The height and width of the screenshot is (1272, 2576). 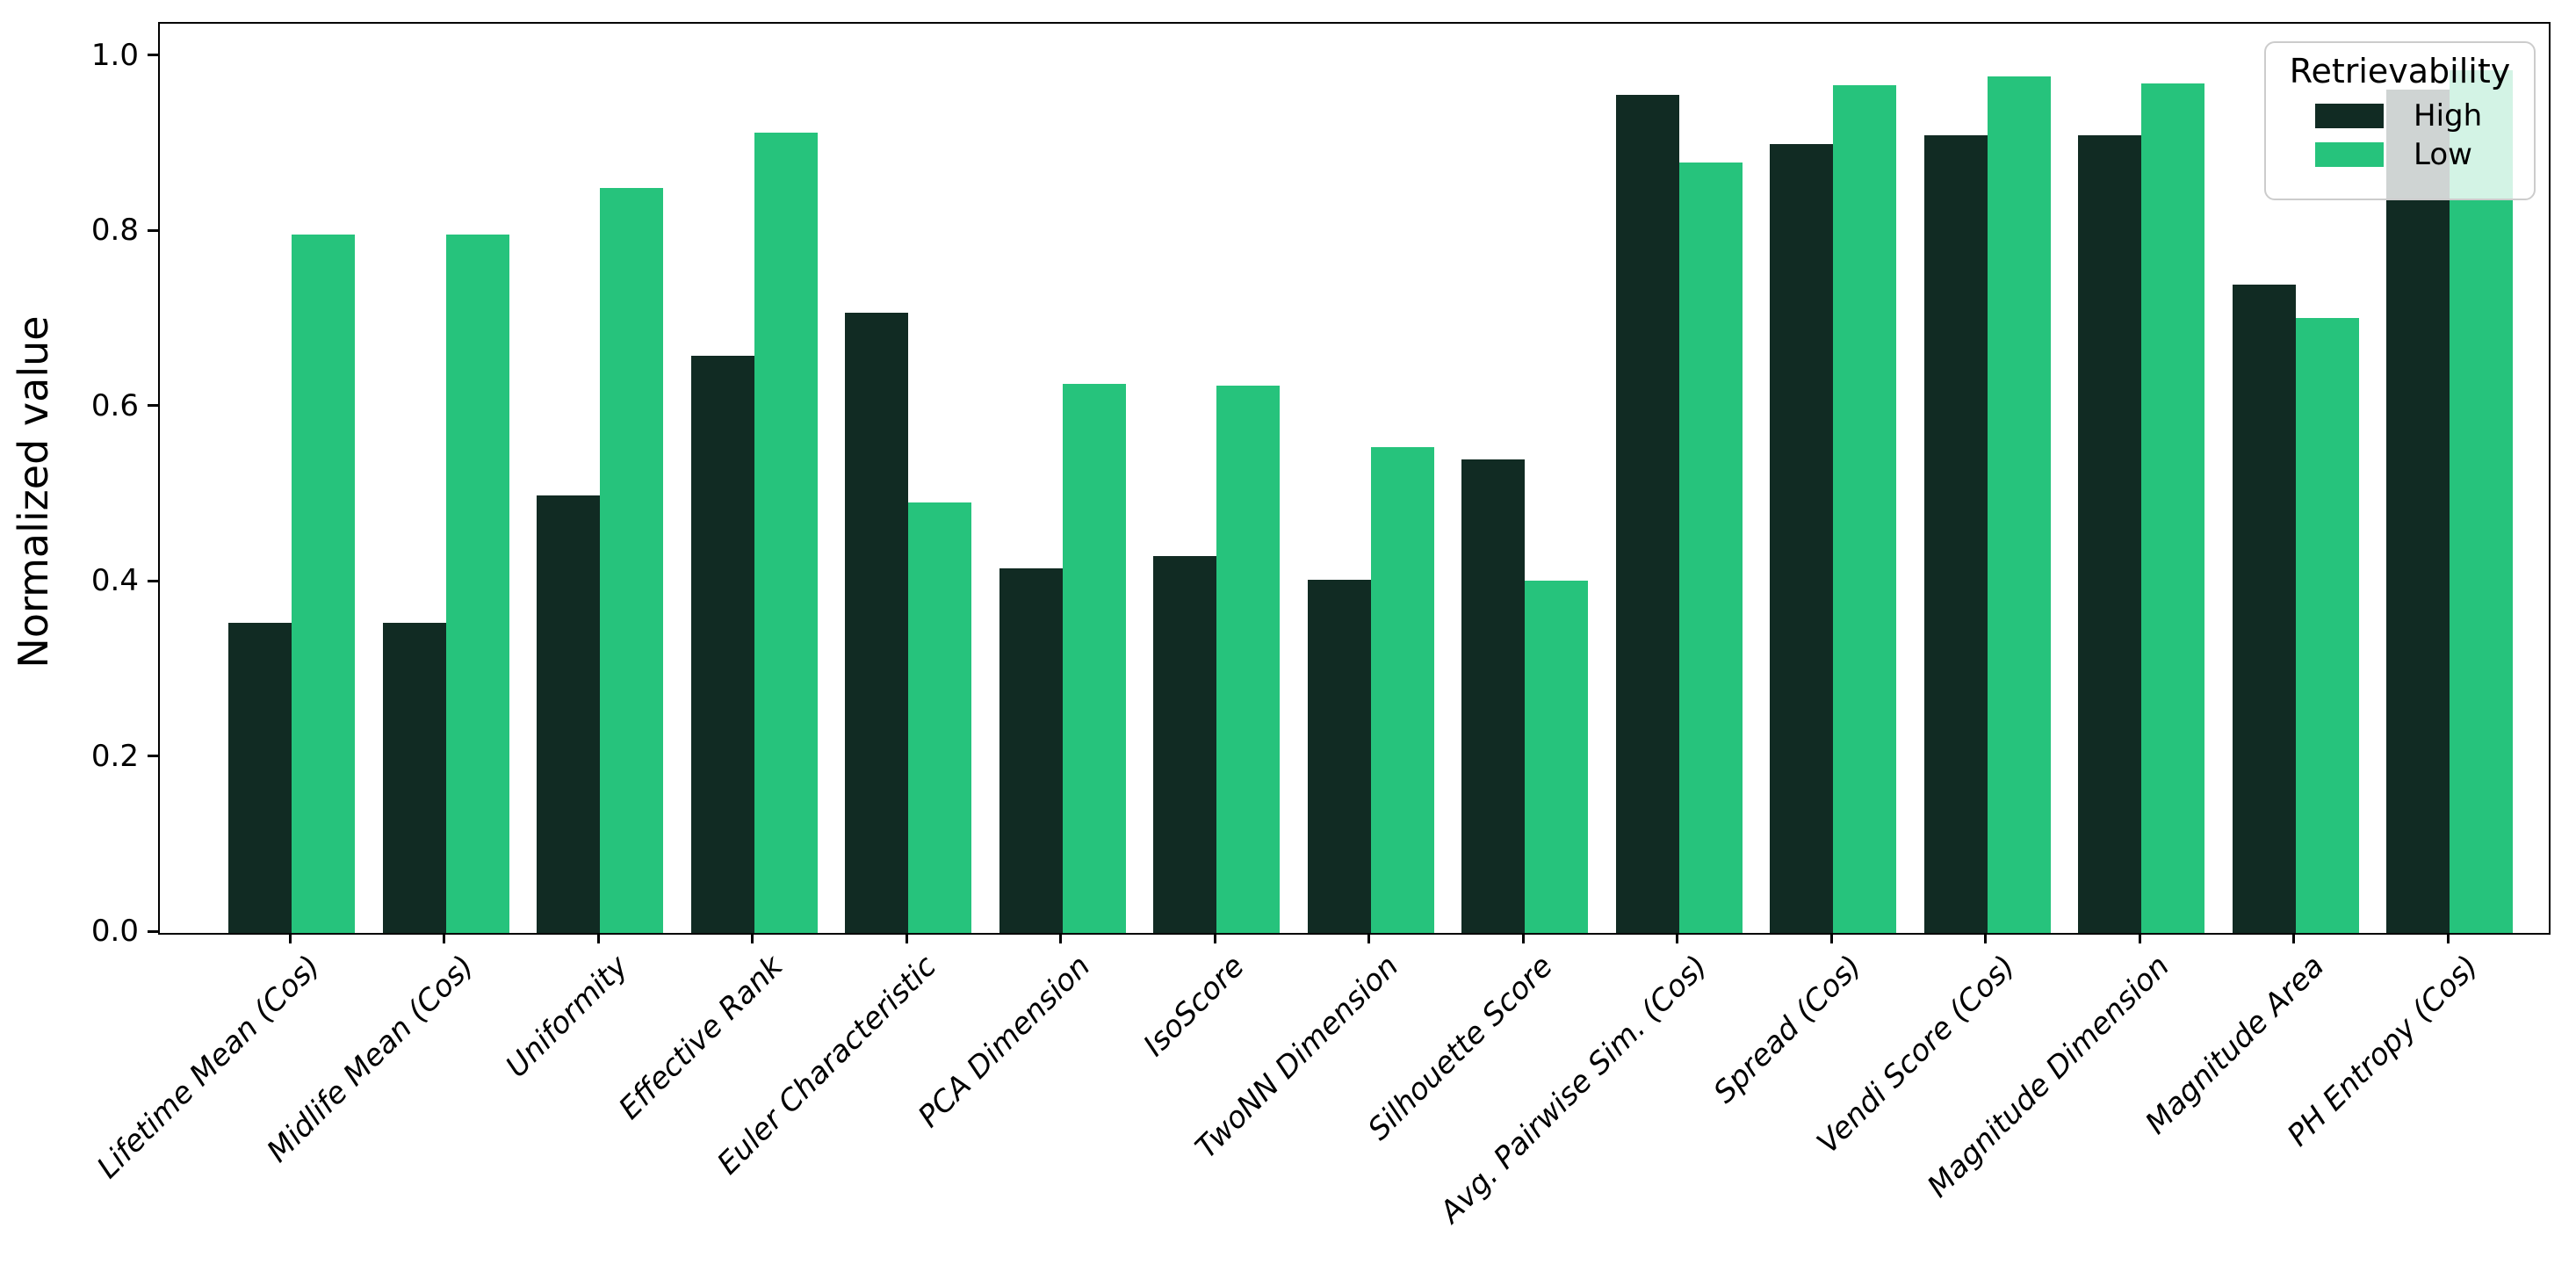 I want to click on legend-swatch-low, so click(x=2349, y=154).